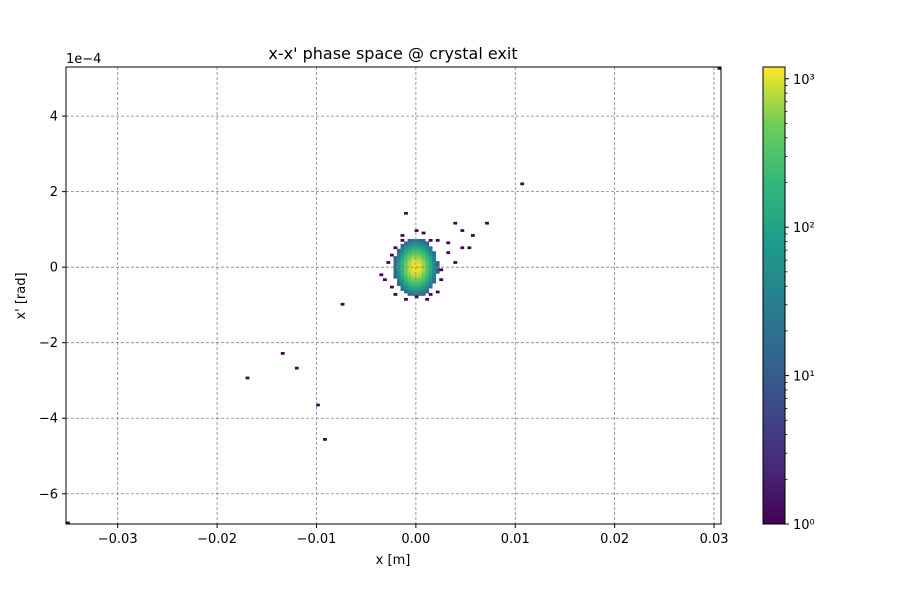 Image resolution: width=900 pixels, height=600 pixels. Describe the element at coordinates (393, 560) in the screenshot. I see `x-axis-label: x [m]` at that location.